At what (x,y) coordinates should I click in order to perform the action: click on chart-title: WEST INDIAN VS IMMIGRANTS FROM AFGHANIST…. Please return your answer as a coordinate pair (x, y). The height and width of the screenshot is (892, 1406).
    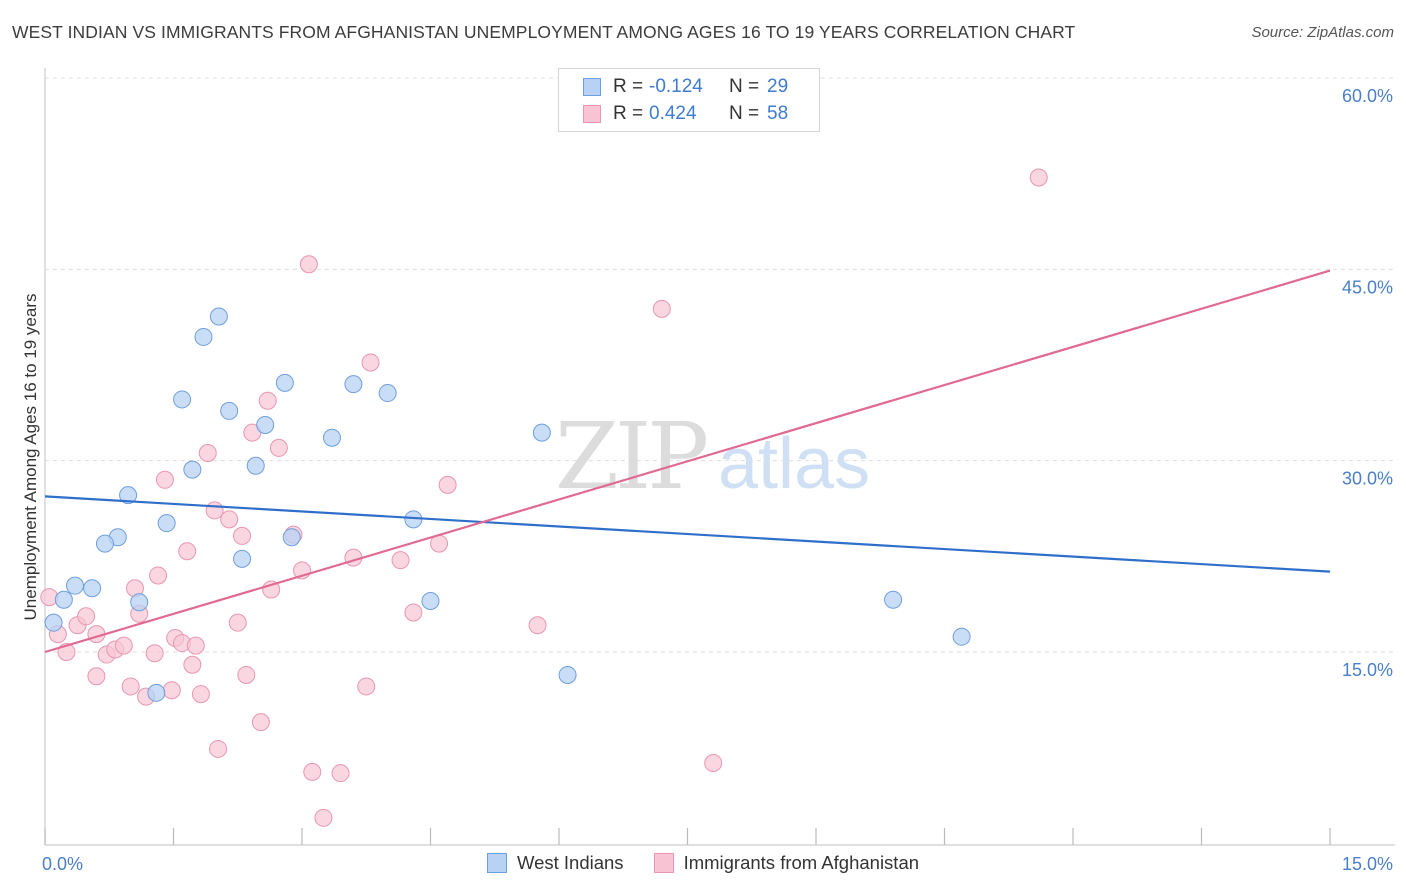
    Looking at the image, I should click on (544, 32).